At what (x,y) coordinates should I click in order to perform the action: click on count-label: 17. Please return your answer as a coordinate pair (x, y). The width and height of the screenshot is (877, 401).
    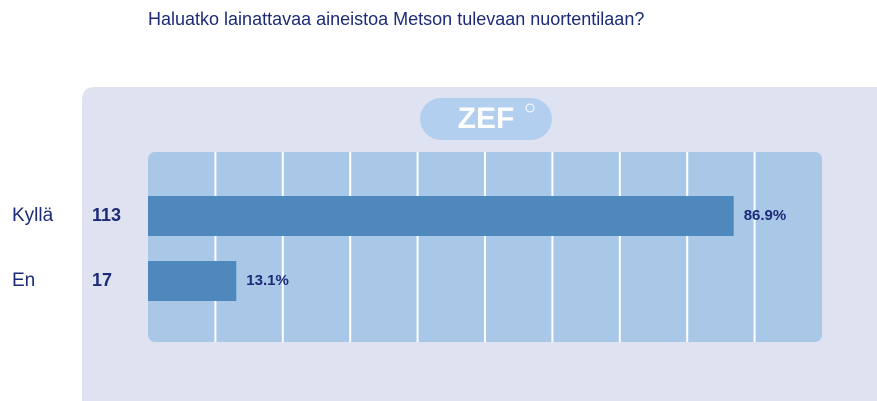
    Looking at the image, I should click on (102, 280).